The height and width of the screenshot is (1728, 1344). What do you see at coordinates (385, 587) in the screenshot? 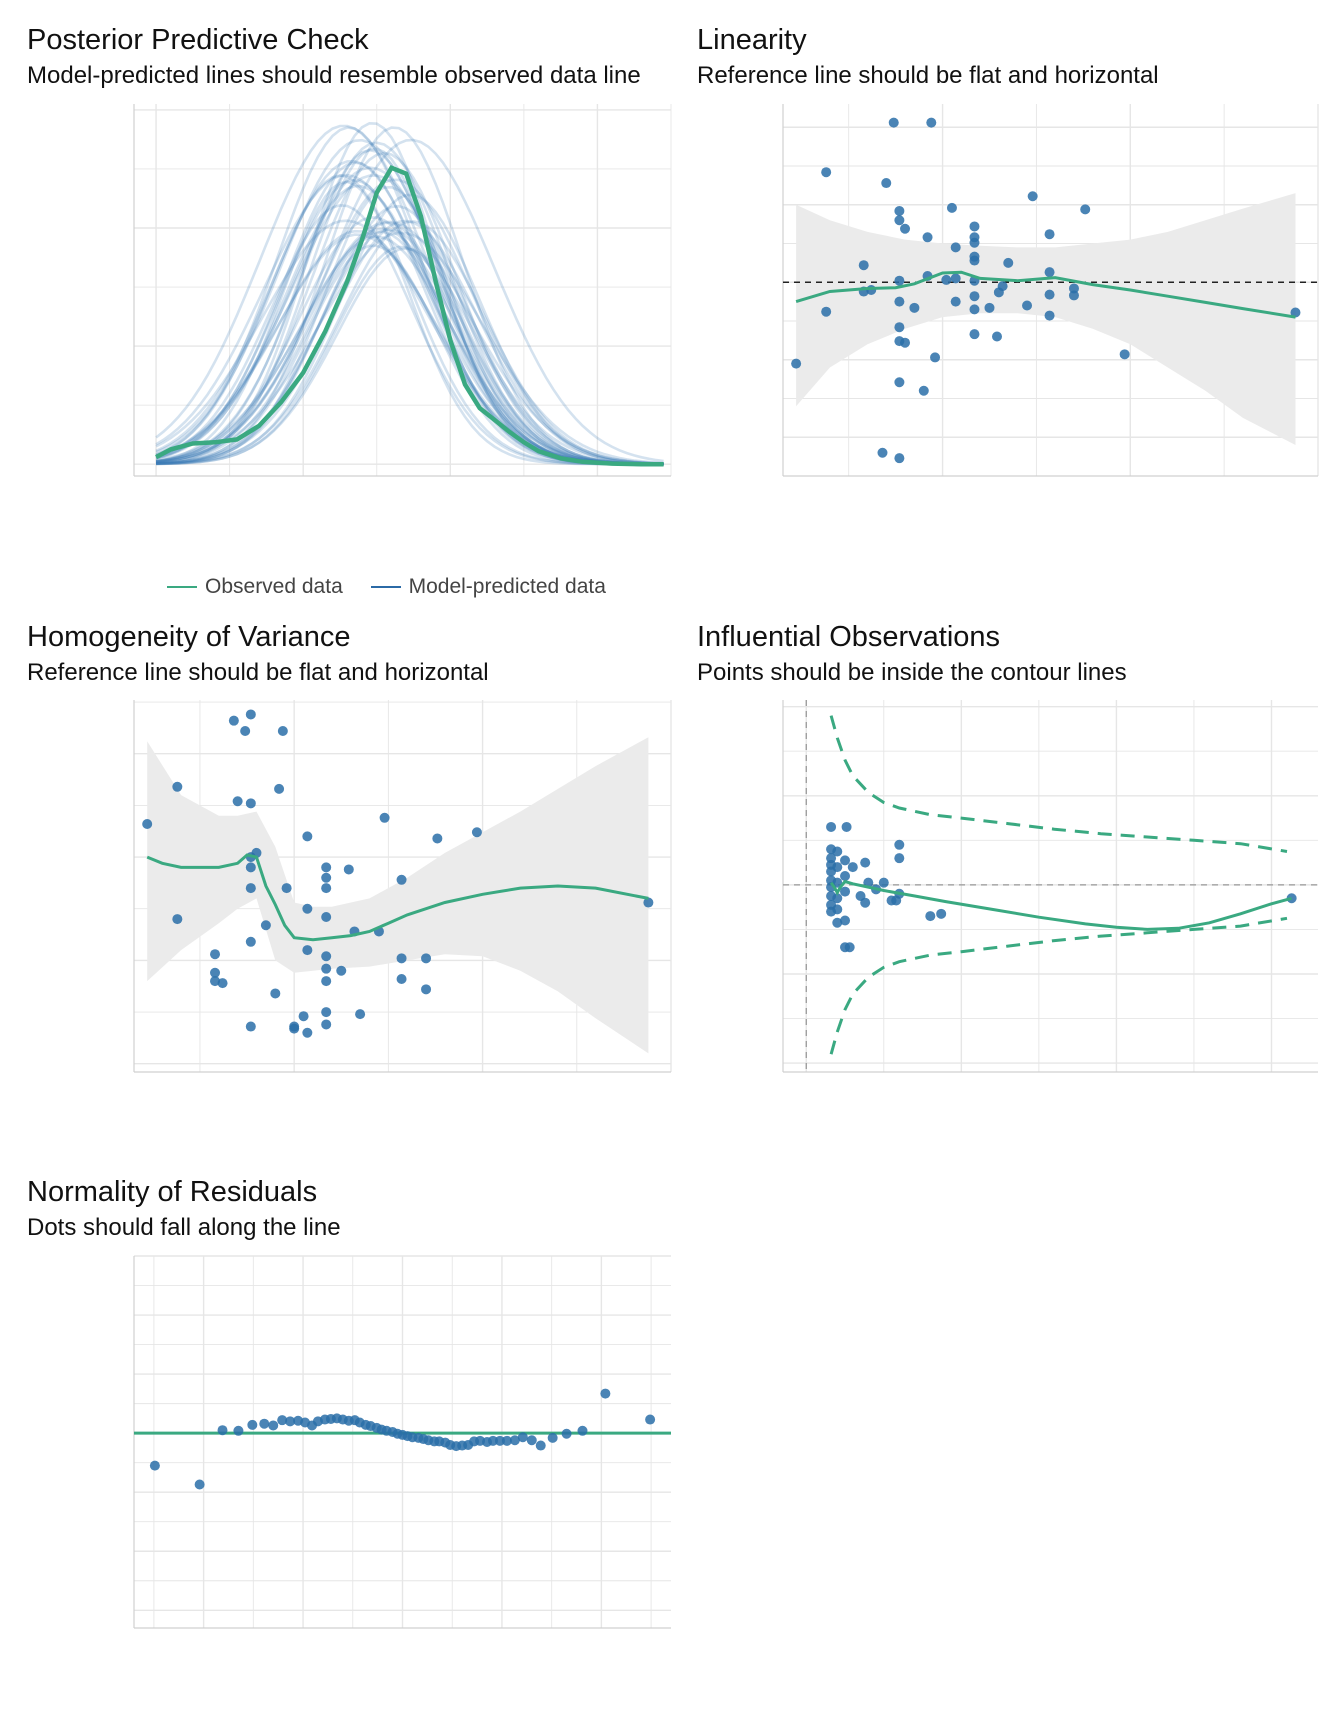
I see `legend-predicted-swatch` at bounding box center [385, 587].